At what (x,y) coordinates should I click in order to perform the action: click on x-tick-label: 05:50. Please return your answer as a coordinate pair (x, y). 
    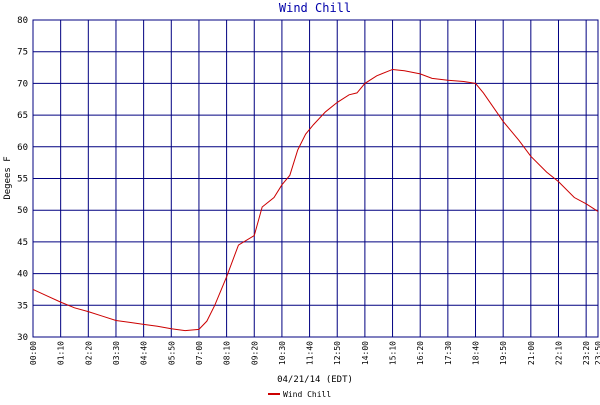
    Looking at the image, I should click on (171, 353).